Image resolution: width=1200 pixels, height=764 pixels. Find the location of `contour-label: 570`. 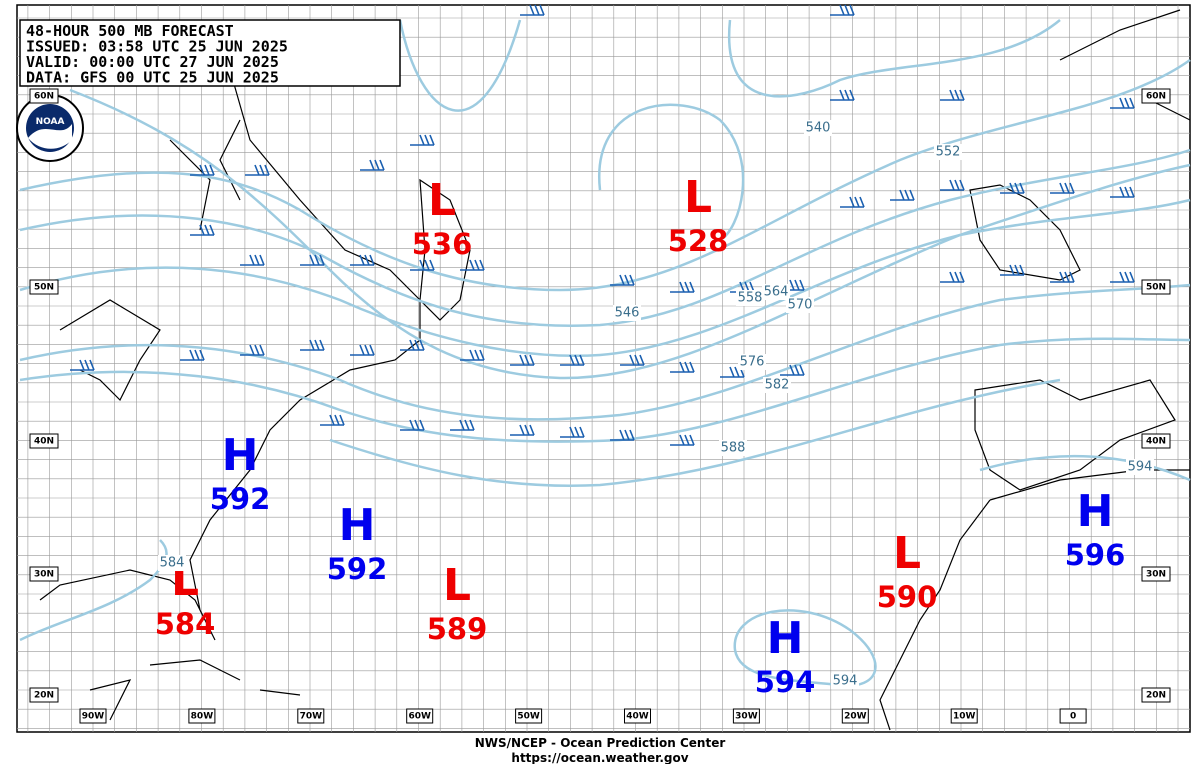

contour-label: 570 is located at coordinates (800, 305).